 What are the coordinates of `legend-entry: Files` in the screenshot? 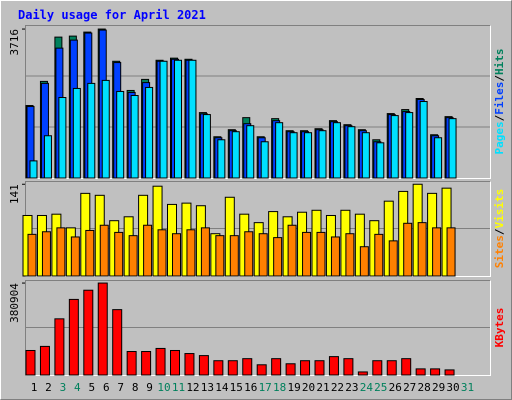 It's located at (499, 98).